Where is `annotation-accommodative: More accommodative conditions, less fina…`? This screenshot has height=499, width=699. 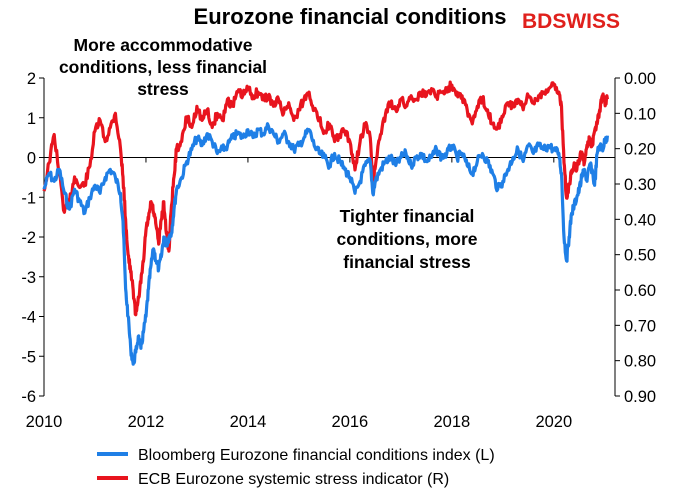 annotation-accommodative: More accommodative conditions, less fina… is located at coordinates (163, 67).